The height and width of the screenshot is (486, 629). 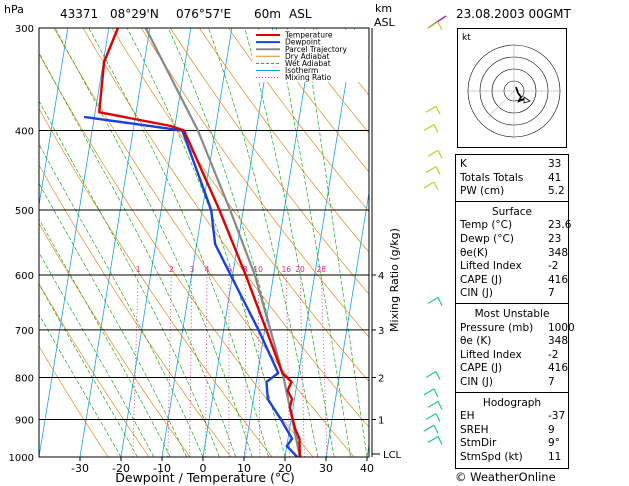 I want to click on index-row: θe(K) 348, so click(x=512, y=253).